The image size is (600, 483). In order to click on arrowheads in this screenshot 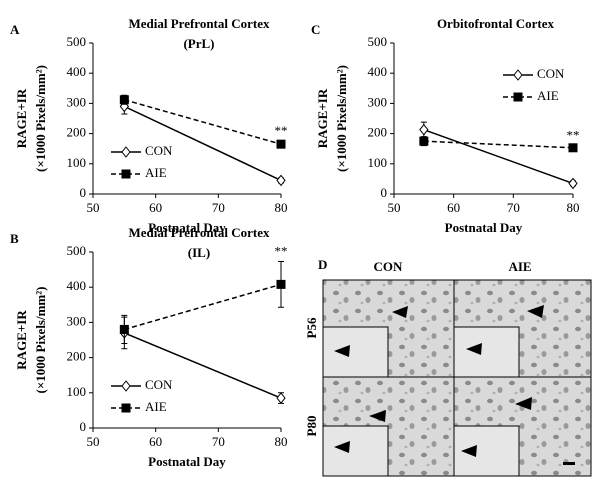, I will do `click(439, 381)`.